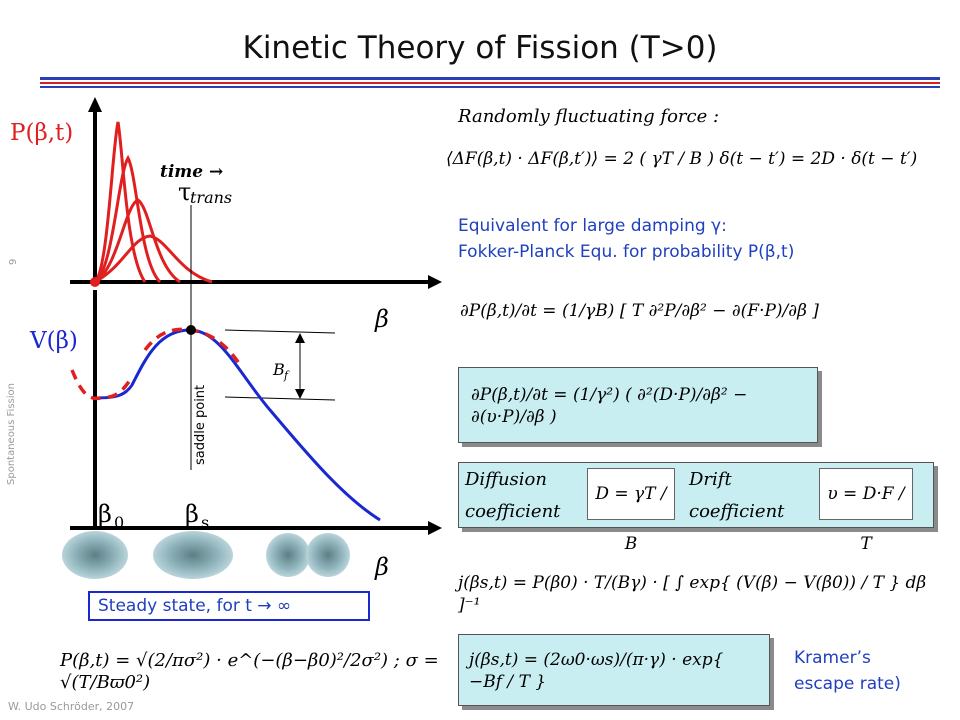 Image resolution: width=960 pixels, height=720 pixels. Describe the element at coordinates (200, 425) in the screenshot. I see `saddle-point-label: saddle point` at that location.